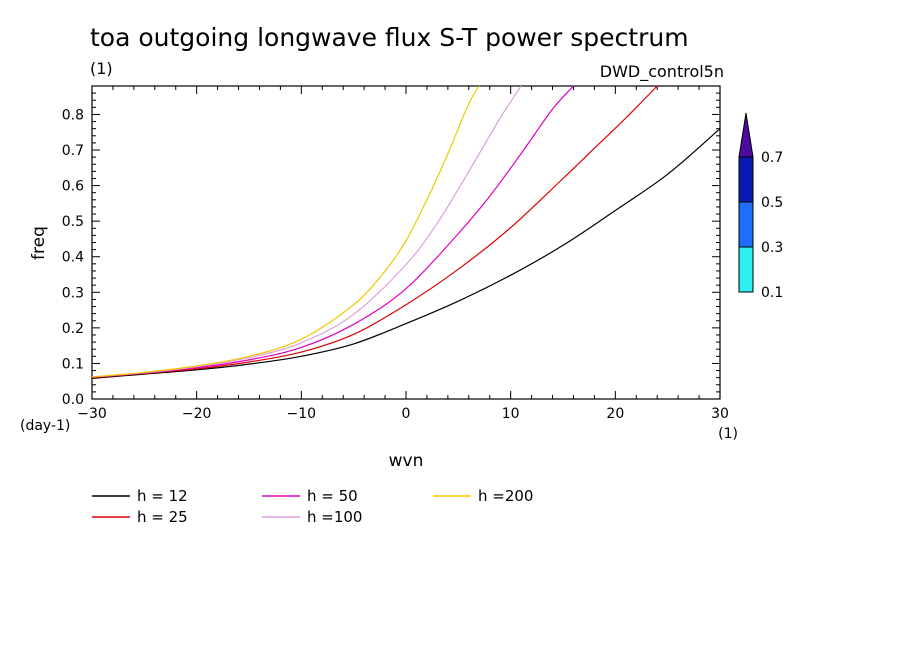 This screenshot has height=654, width=904. Describe the element at coordinates (73, 293) in the screenshot. I see `y-tick-label: 0.3` at that location.